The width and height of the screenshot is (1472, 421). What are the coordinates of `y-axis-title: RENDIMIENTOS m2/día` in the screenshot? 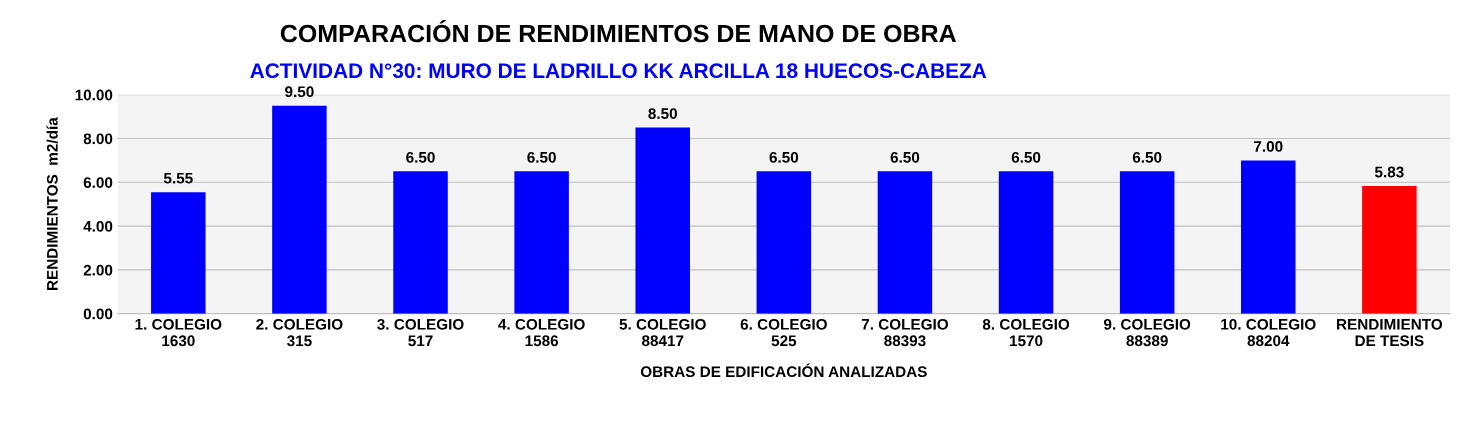 It's located at (52, 204).